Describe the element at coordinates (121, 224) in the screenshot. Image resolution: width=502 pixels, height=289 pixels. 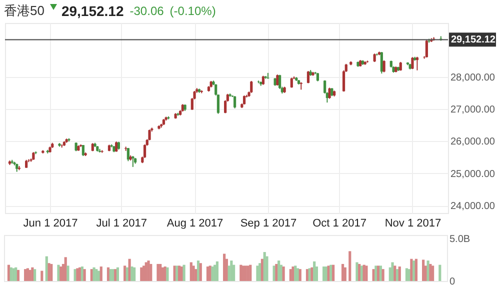
I see `x-tick-label: Jul 1 2017` at that location.